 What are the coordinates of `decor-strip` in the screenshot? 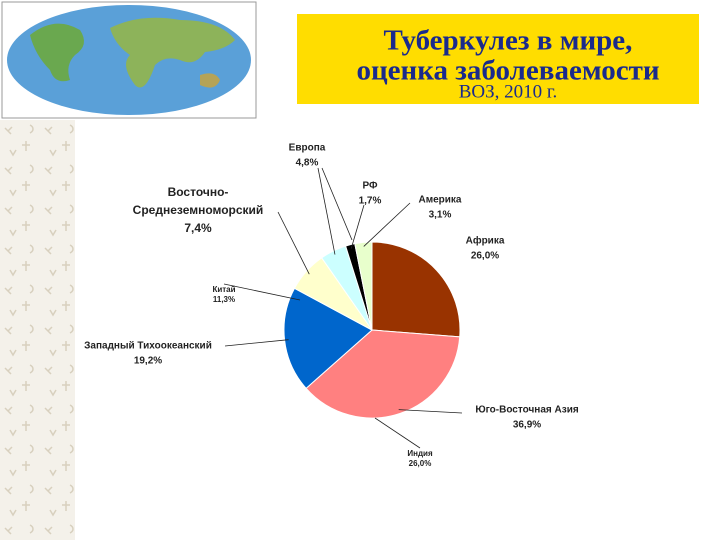 It's located at (37, 330).